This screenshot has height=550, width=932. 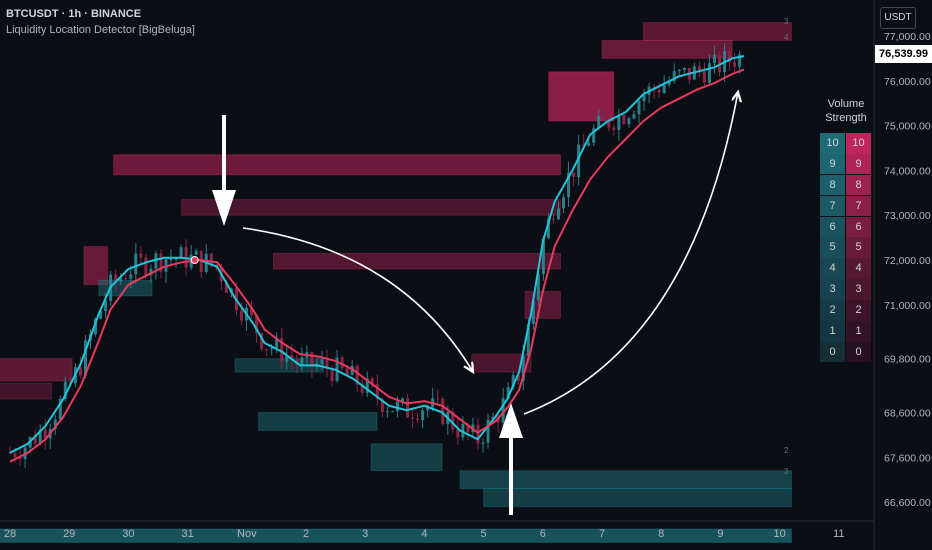 I want to click on bull-strength-cell: 4, so click(x=832, y=268).